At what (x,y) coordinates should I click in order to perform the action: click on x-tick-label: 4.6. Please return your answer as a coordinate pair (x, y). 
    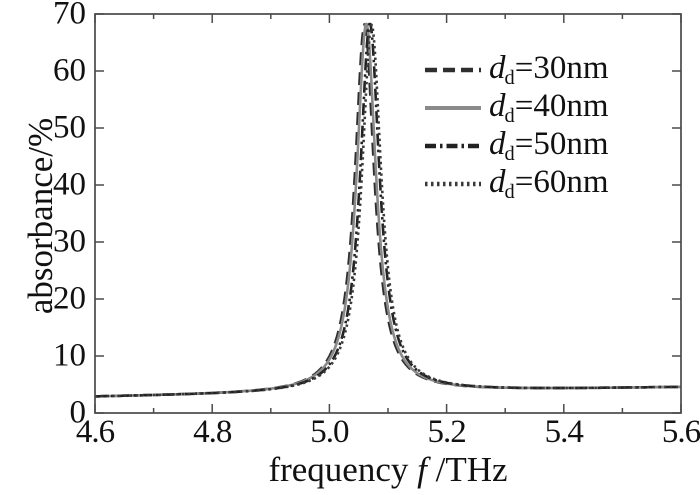
    Looking at the image, I should click on (95, 432).